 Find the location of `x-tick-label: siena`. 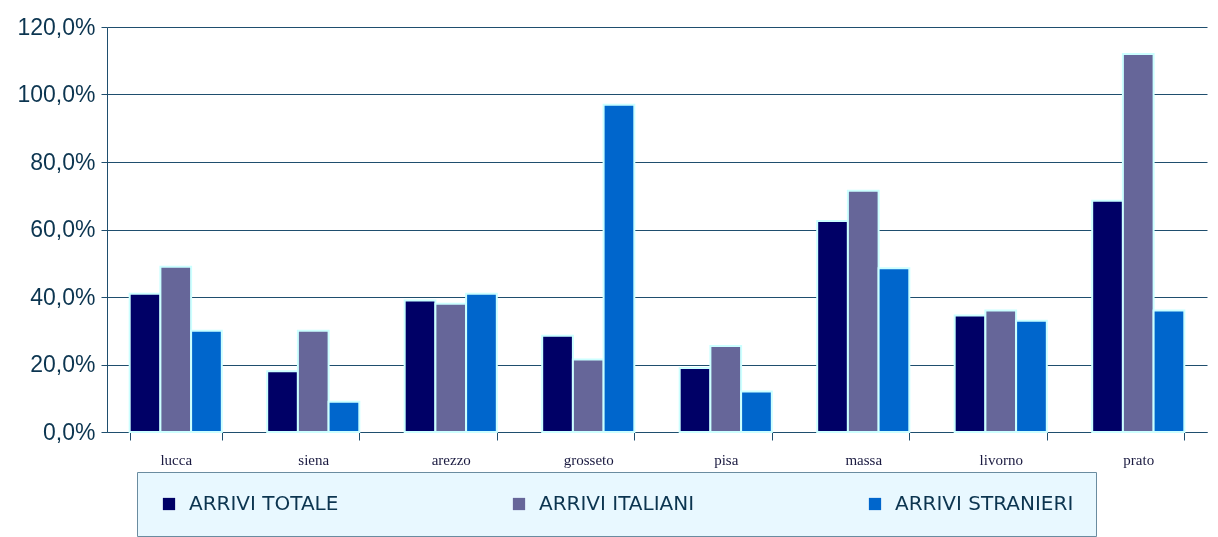

x-tick-label: siena is located at coordinates (314, 459).